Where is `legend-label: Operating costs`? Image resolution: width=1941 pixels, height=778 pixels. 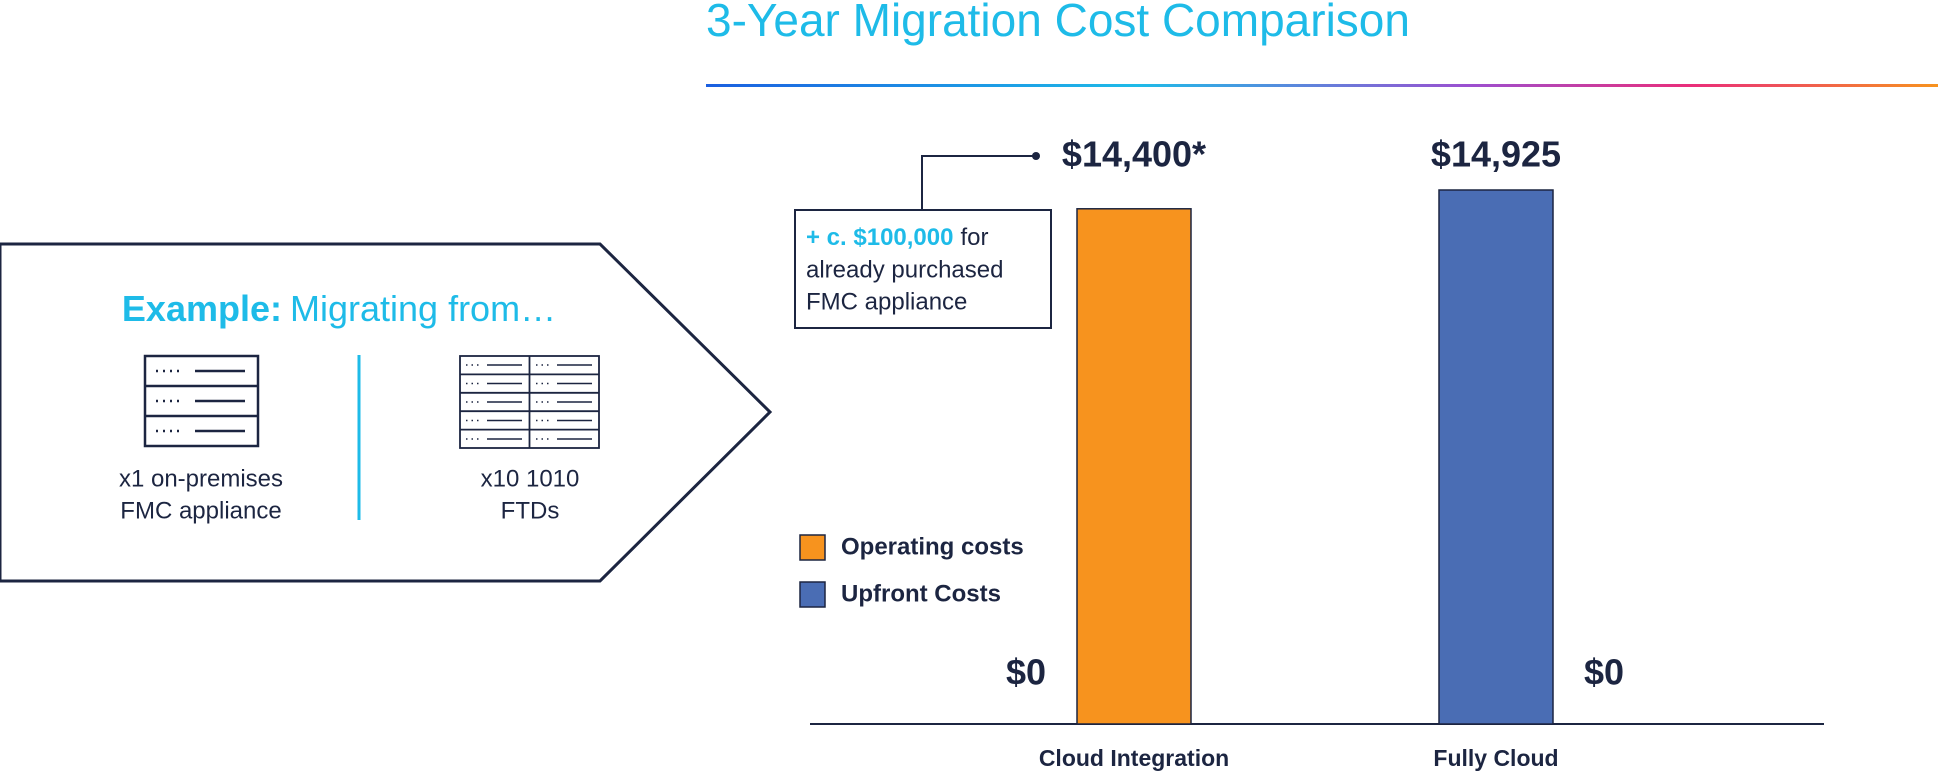 legend-label: Operating costs is located at coordinates (932, 546).